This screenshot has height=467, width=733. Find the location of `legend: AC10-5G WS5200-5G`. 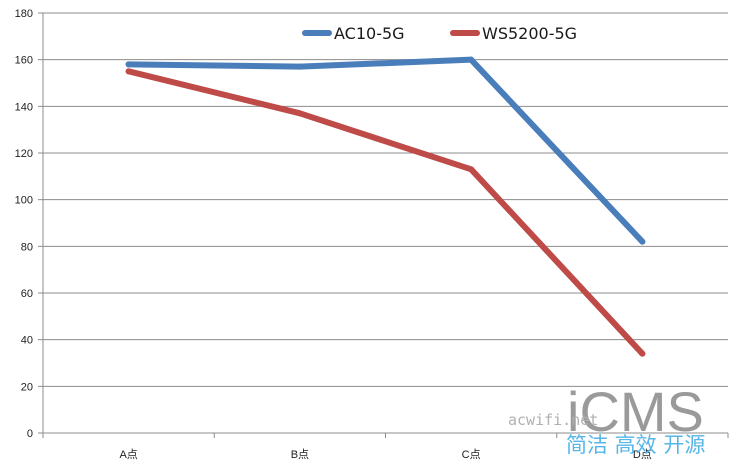

legend: AC10-5G WS5200-5G is located at coordinates (439, 33).